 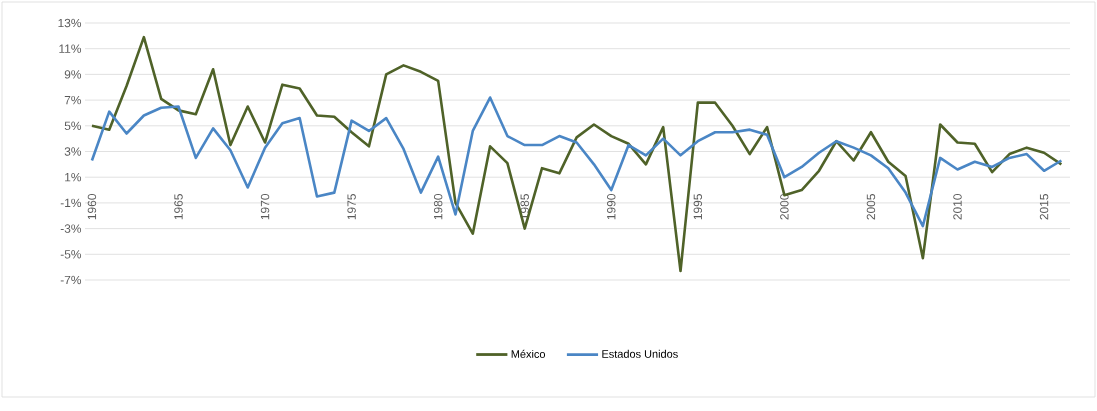 I want to click on y-tick-label: 3%, so click(x=73, y=151).